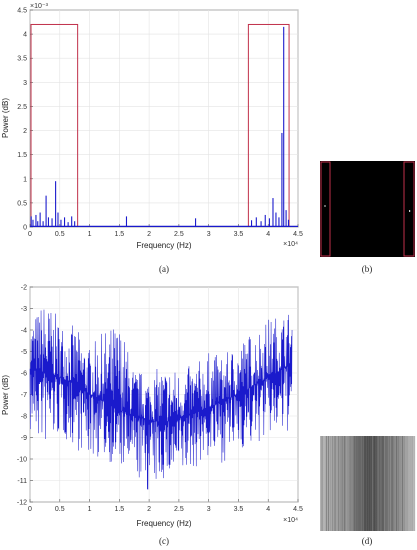  I want to click on y-axis-label-c: Power (dB), so click(5, 395).